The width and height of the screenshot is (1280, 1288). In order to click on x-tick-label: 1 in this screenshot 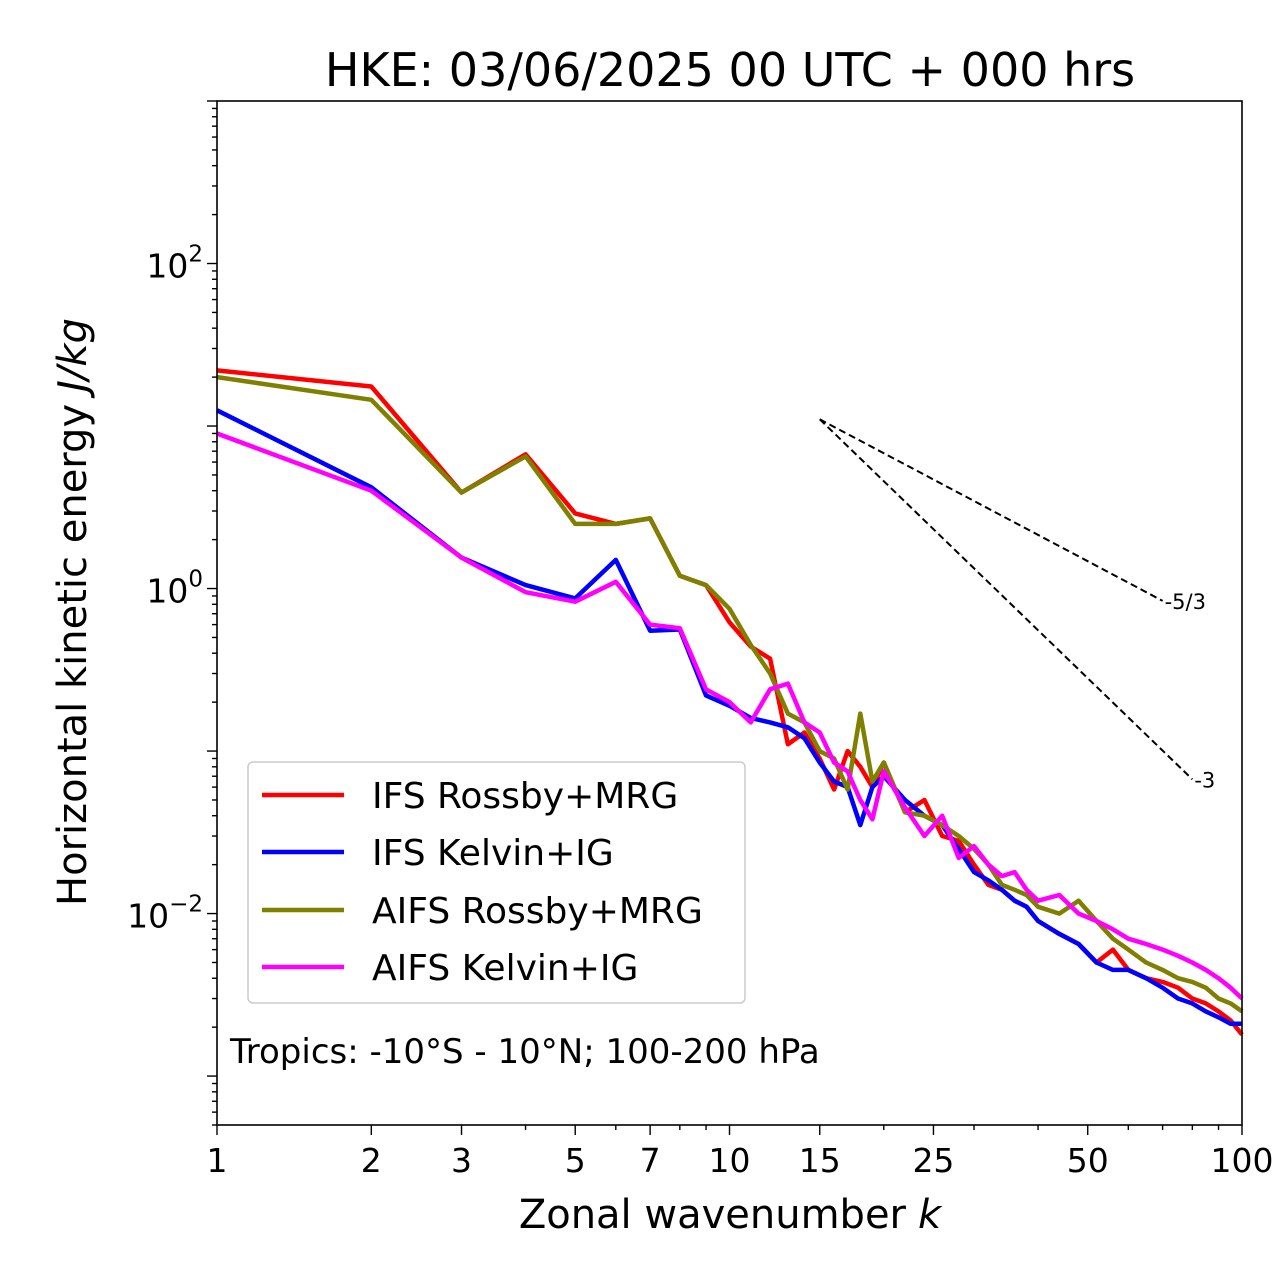, I will do `click(217, 1160)`.